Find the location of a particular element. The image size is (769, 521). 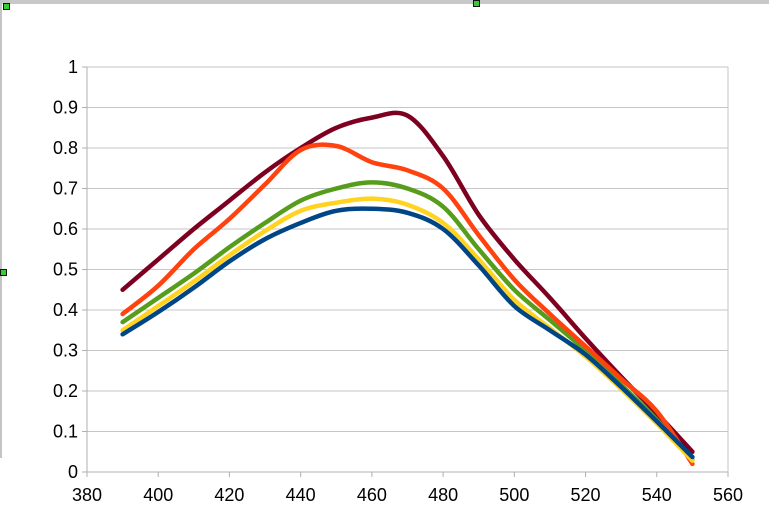

y-axis-labels: 0 0.1 0.2 0.3 0.4 0.5 0.6 0.7 0.8 0.9 1 is located at coordinates (65, 269).